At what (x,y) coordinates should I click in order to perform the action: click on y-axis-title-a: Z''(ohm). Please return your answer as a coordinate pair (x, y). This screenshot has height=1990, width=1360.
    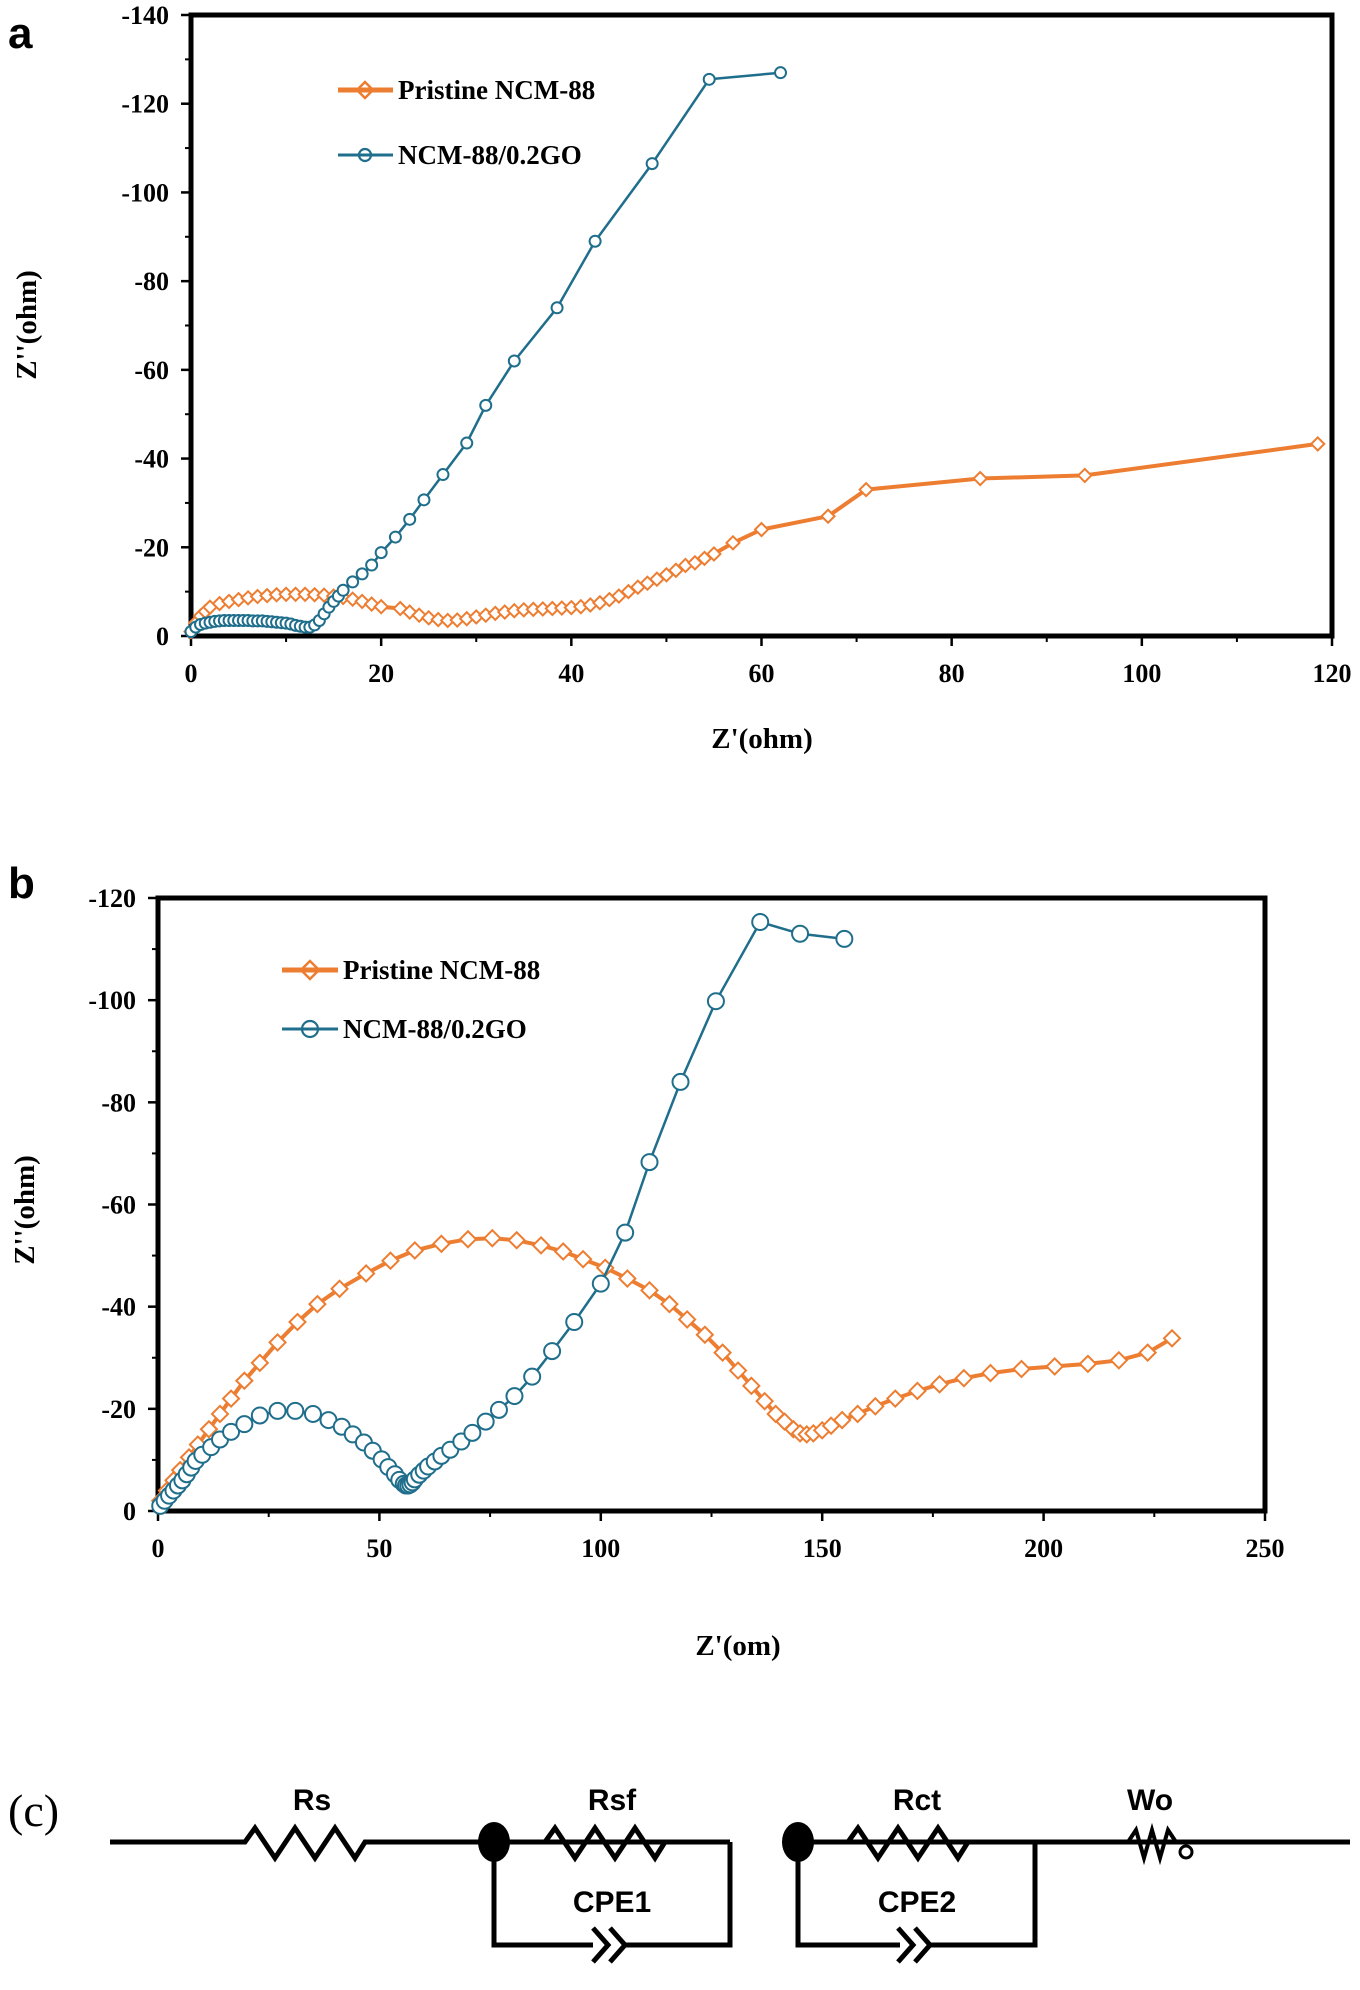
    Looking at the image, I should click on (27, 325).